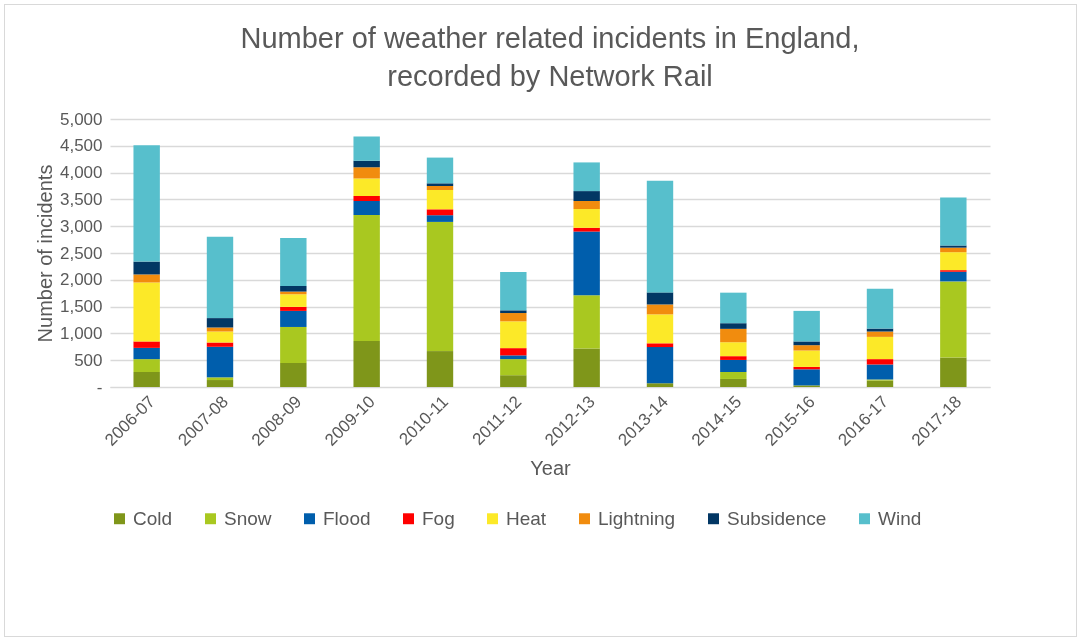 This screenshot has width=1083, height=643. I want to click on legend-label: Flood, so click(347, 518).